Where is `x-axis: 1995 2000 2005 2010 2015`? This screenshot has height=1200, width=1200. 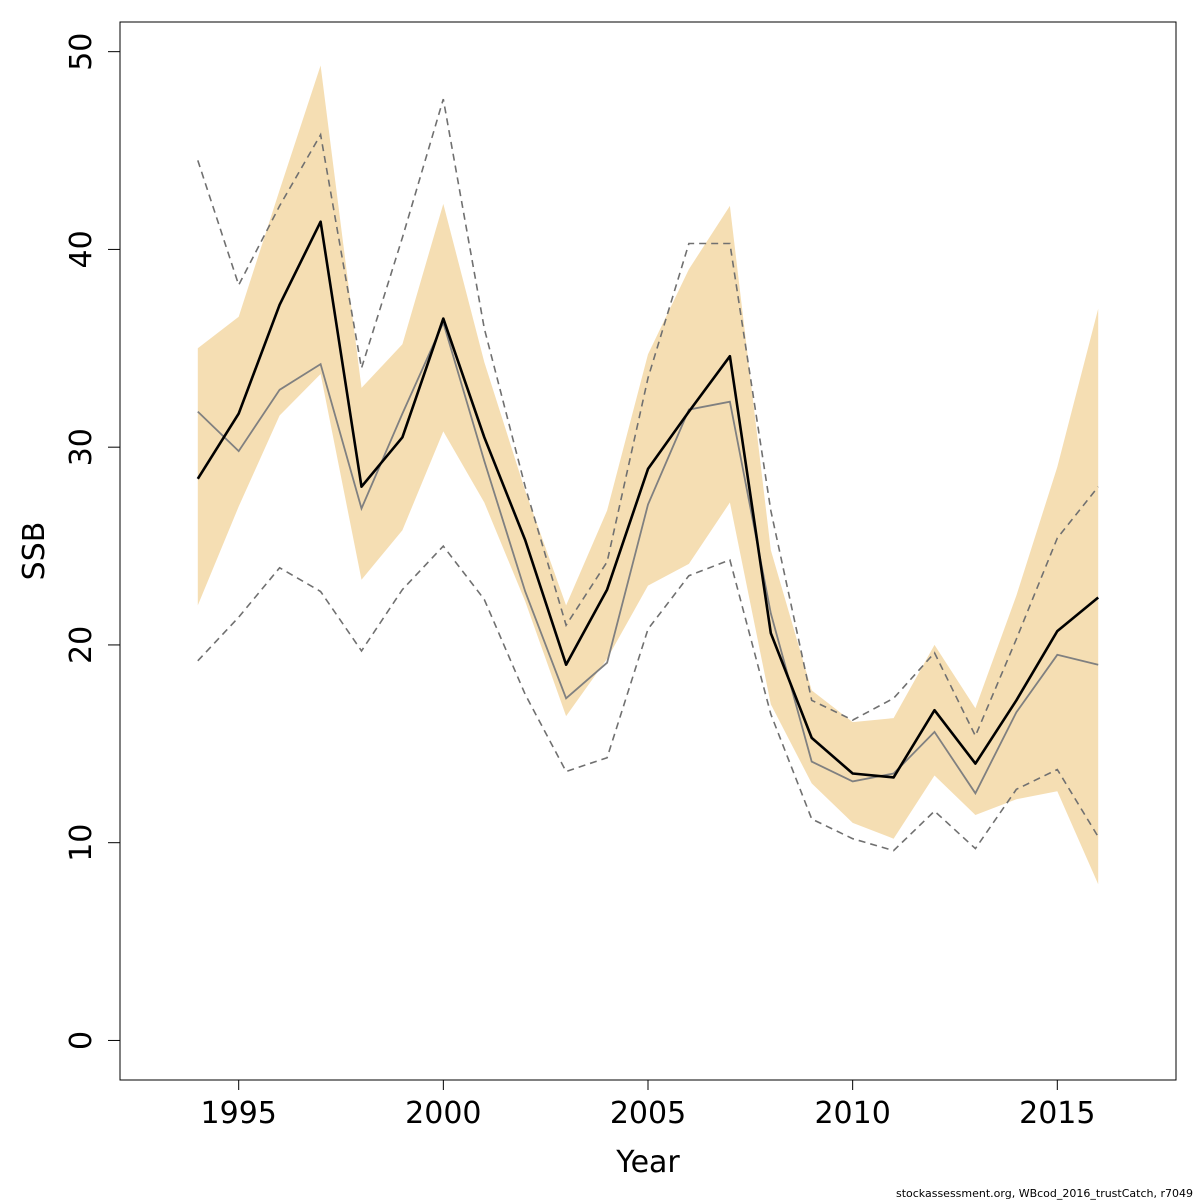
x-axis: 1995 2000 2005 2010 2015 is located at coordinates (648, 1105).